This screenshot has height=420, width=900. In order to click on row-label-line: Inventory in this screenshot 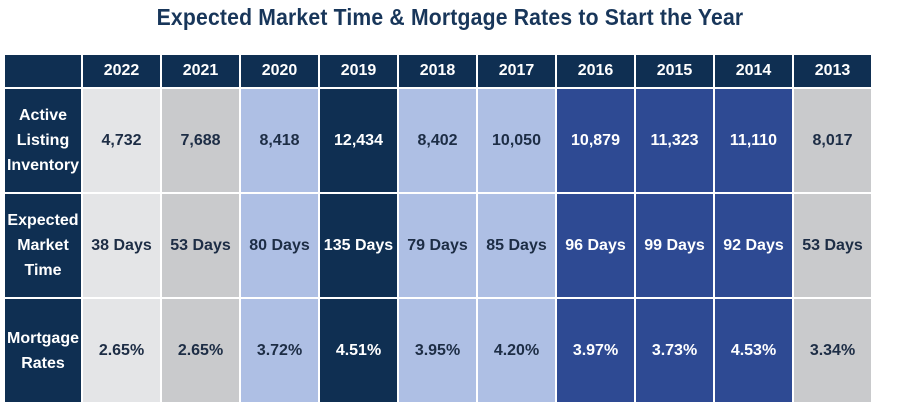, I will do `click(42, 165)`.